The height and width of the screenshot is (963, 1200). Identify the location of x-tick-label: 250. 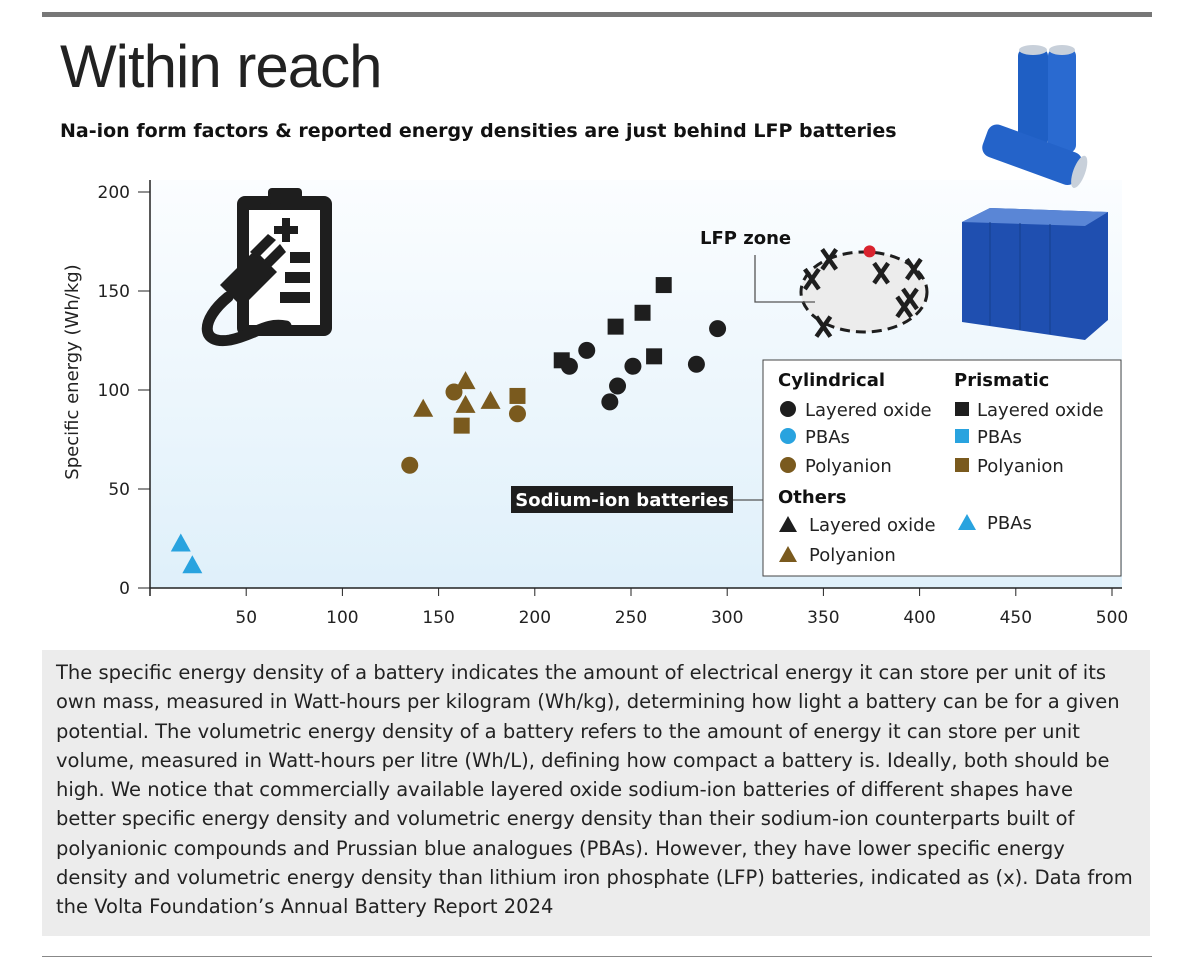
(631, 618).